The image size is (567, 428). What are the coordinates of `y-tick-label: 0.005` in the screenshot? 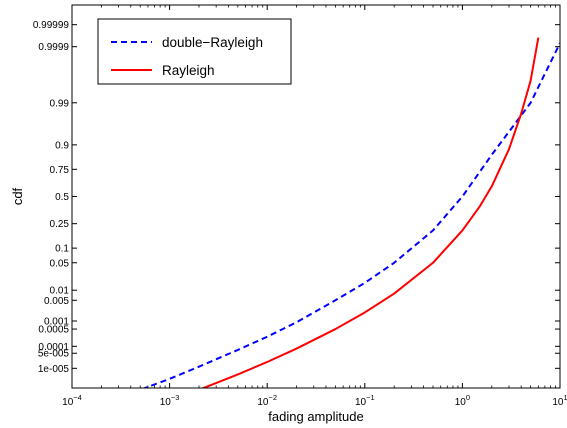 It's located at (56, 301).